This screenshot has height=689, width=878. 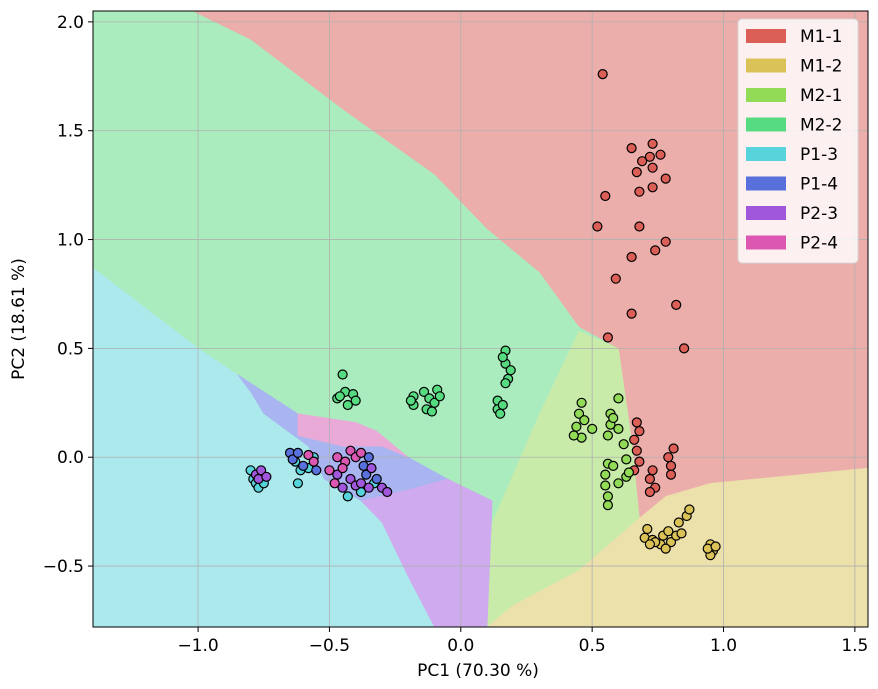 I want to click on y-tick-label: 2.0, so click(x=70, y=23).